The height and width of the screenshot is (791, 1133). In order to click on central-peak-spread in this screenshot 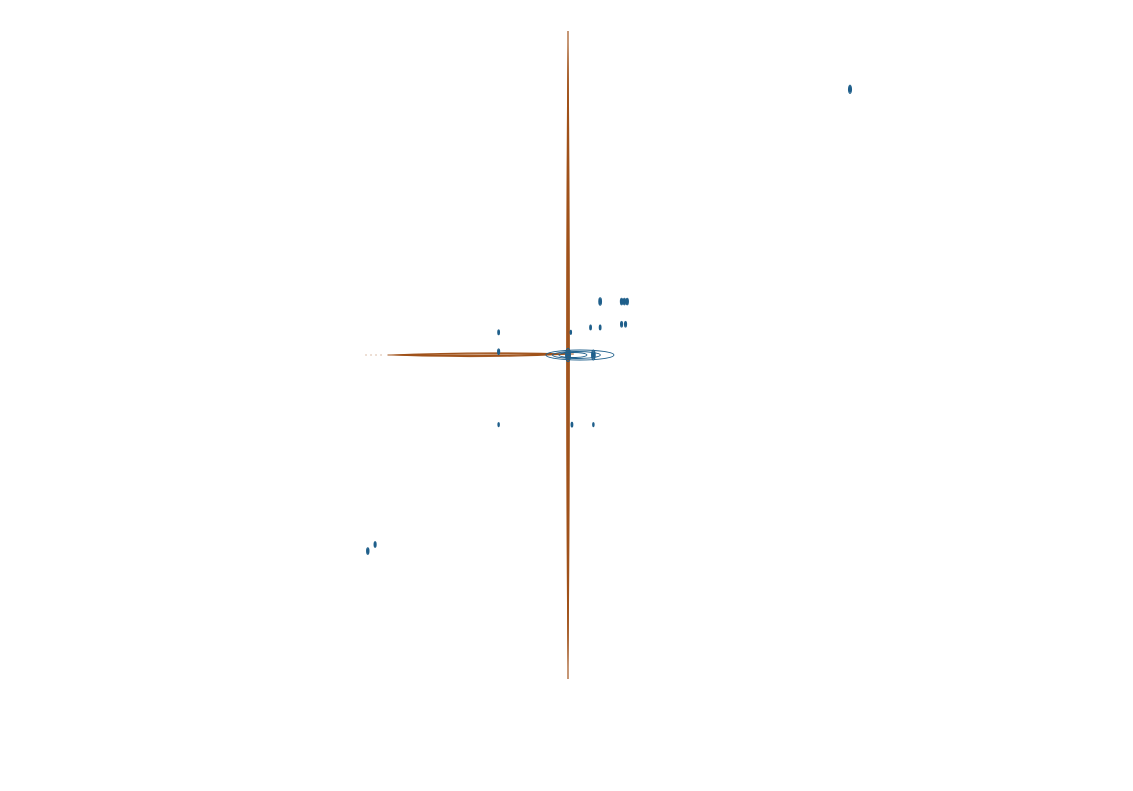, I will do `click(580, 355)`.